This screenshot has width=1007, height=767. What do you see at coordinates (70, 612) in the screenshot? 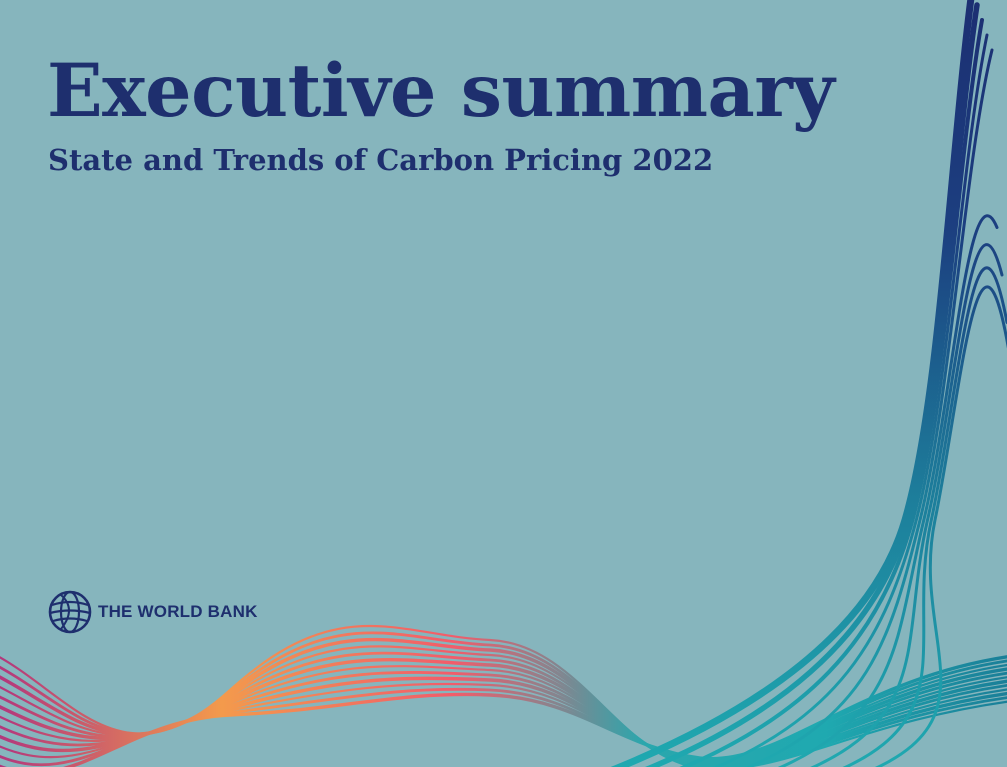
I see `globe-icon` at bounding box center [70, 612].